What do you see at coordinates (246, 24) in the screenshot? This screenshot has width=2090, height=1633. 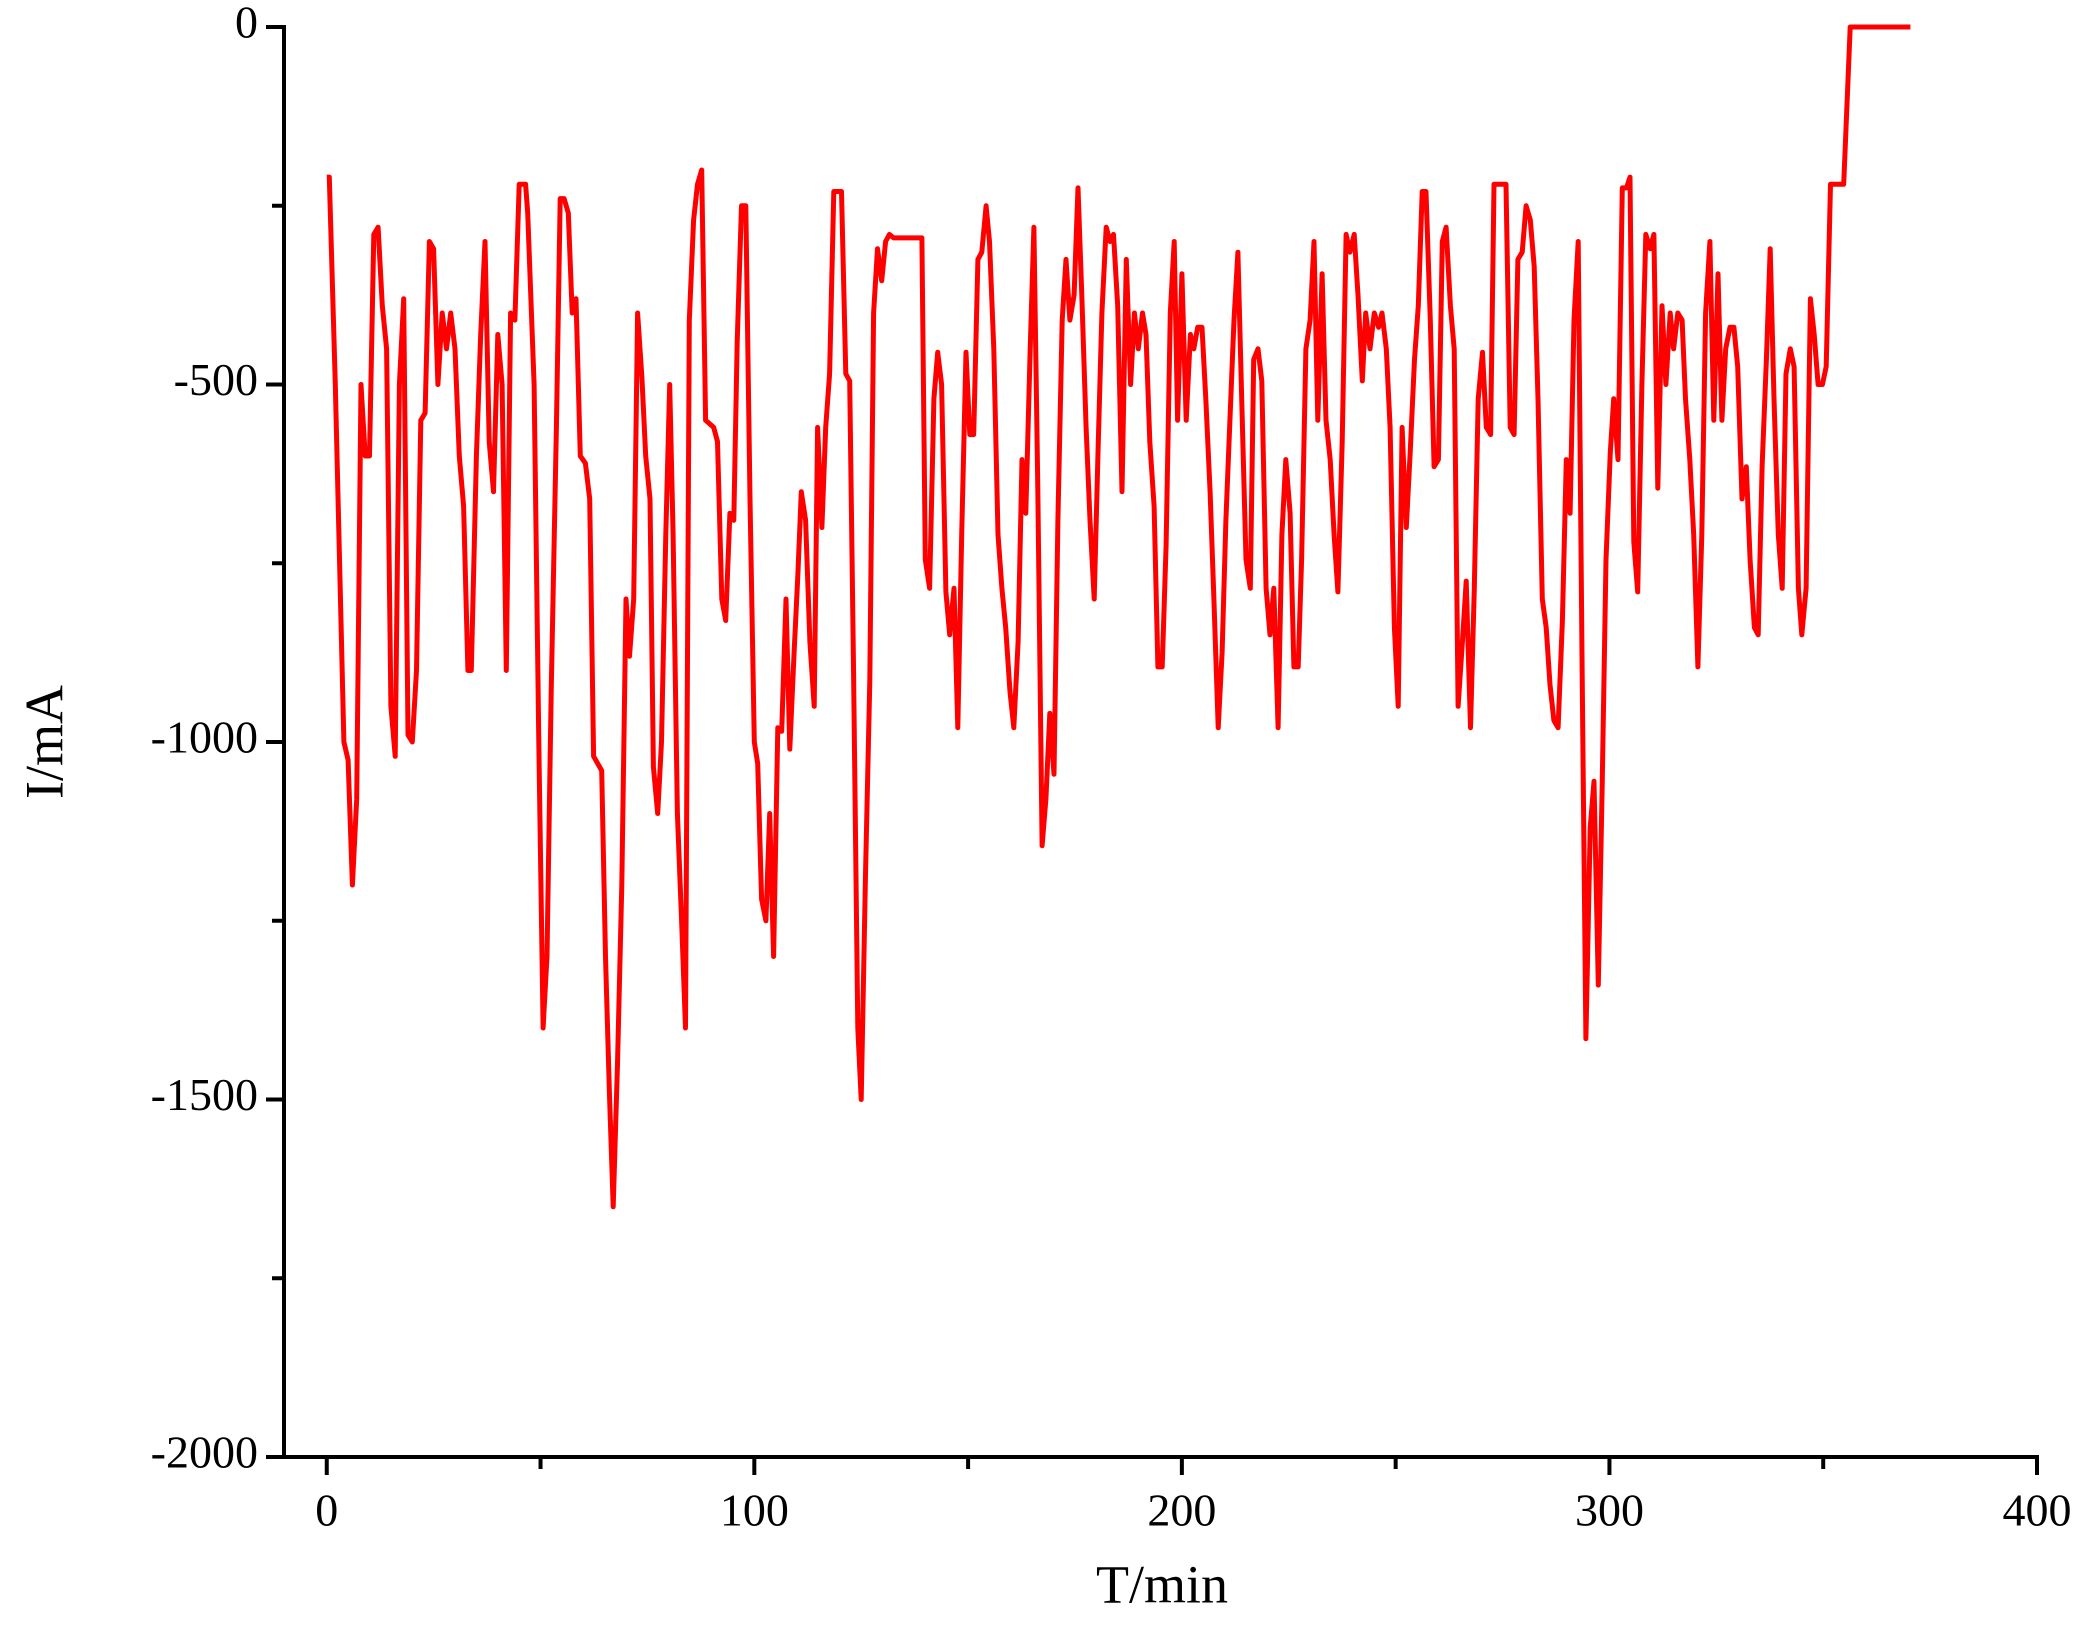 I see `y-tick-label: 0` at bounding box center [246, 24].